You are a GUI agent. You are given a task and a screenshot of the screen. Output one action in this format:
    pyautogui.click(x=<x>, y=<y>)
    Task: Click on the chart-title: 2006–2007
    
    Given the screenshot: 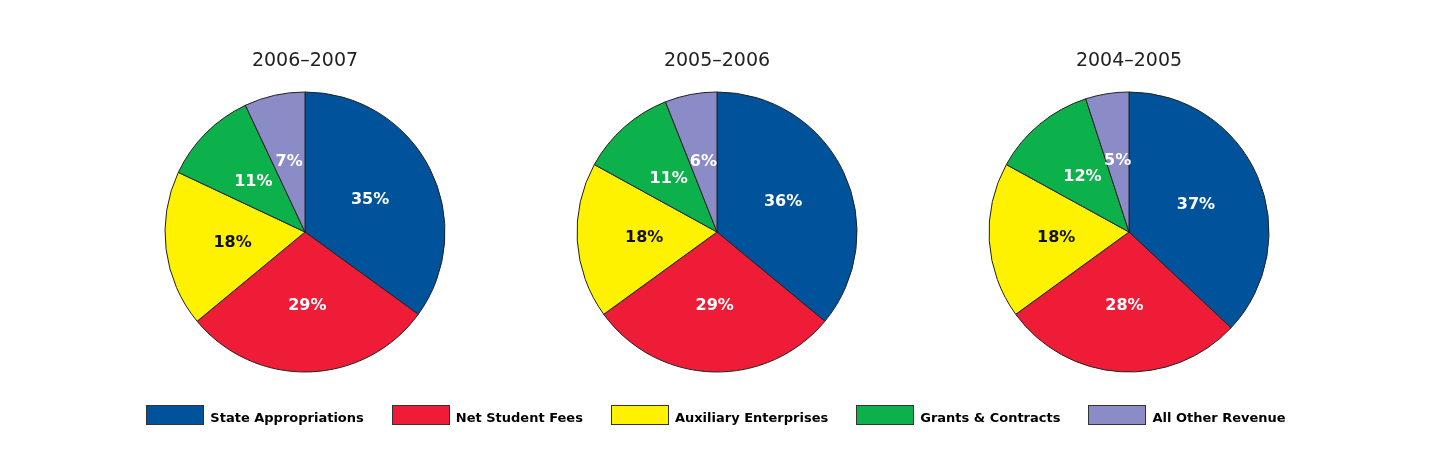 What is the action you would take?
    pyautogui.click(x=305, y=58)
    